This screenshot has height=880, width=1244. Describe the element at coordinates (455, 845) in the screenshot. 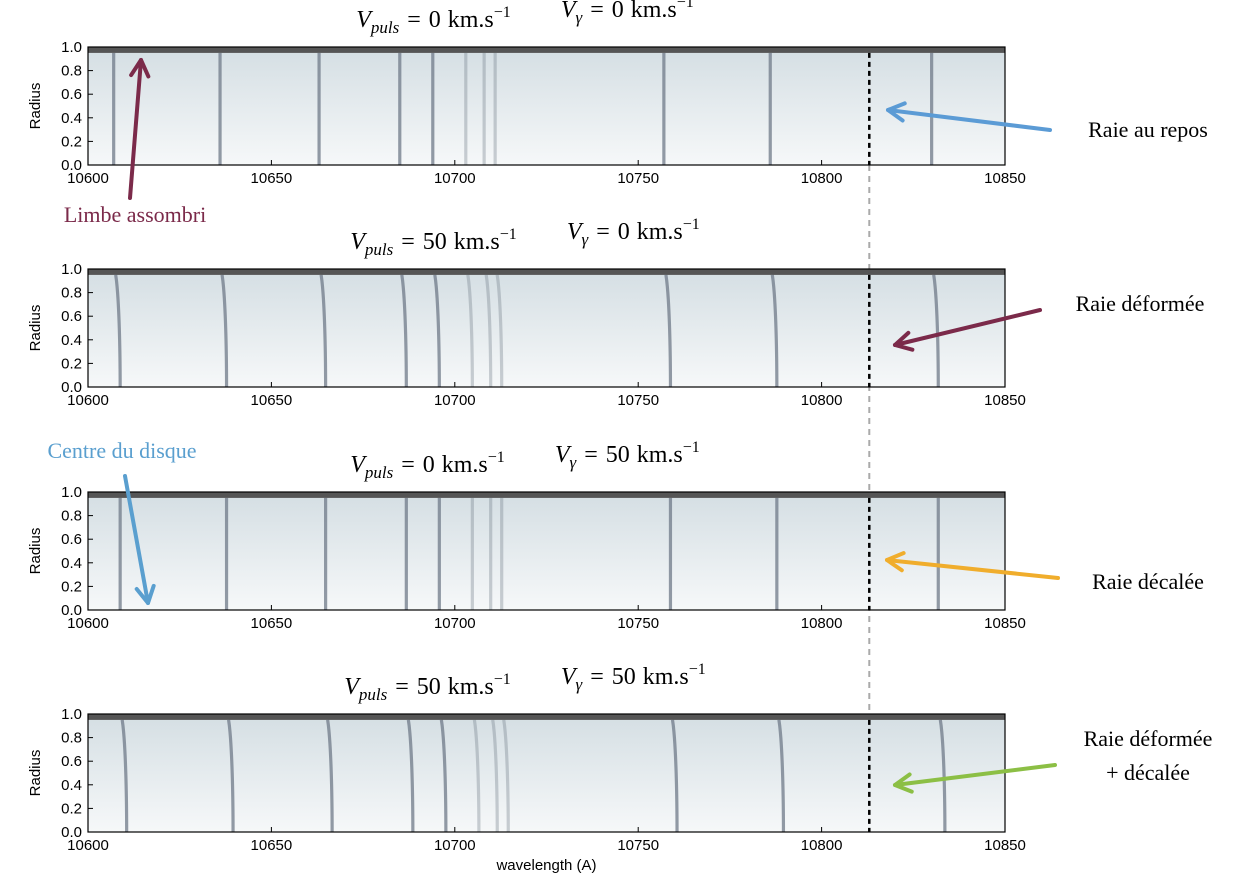

I see `x-tick-label: 10700` at that location.